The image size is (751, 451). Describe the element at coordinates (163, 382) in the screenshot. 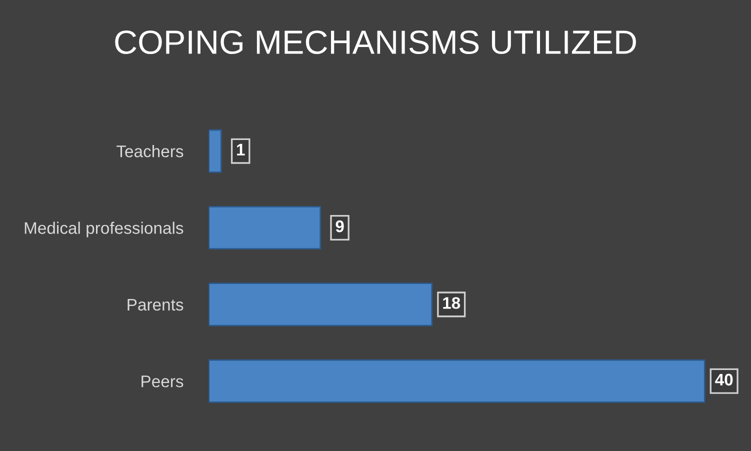

I see `y-tick-label: Peers` at that location.